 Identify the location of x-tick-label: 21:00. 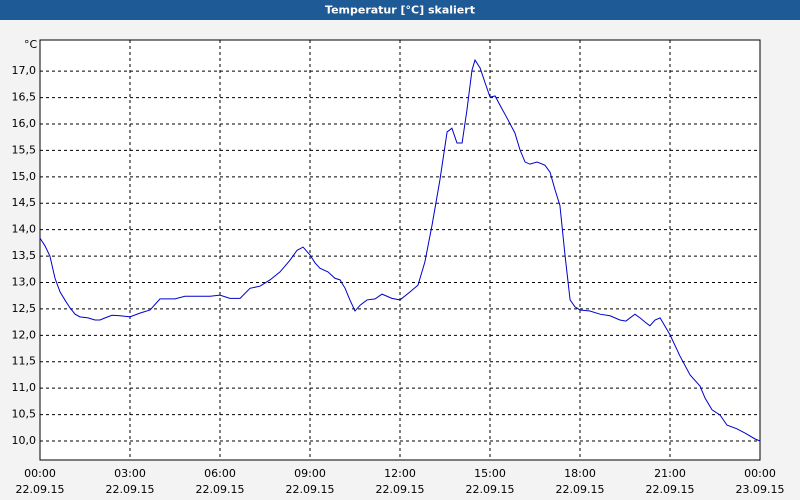
(670, 473).